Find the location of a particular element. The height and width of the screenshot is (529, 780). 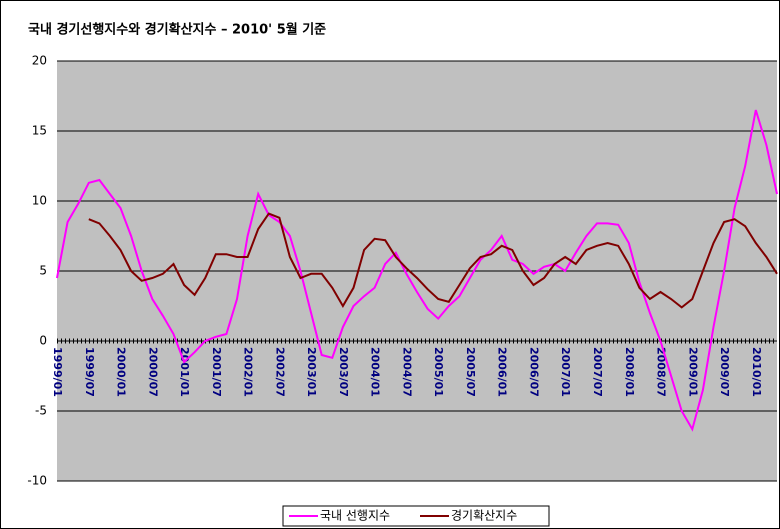

x-tick-label: 2003/07 is located at coordinates (343, 372).